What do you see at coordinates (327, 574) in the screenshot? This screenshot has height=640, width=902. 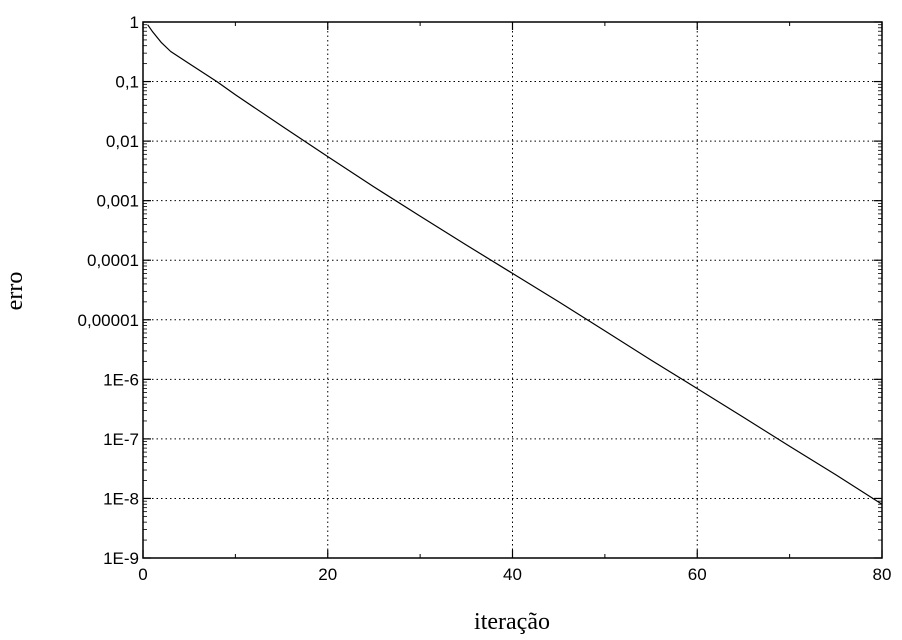 I see `x-tick-label: 20` at bounding box center [327, 574].